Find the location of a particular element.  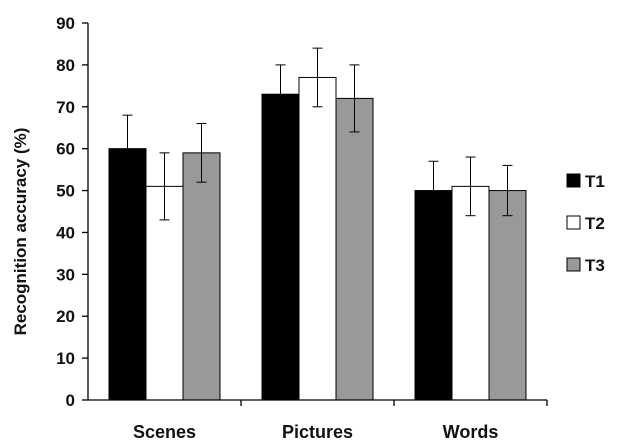

legend-swatch-t3 is located at coordinates (573, 264).